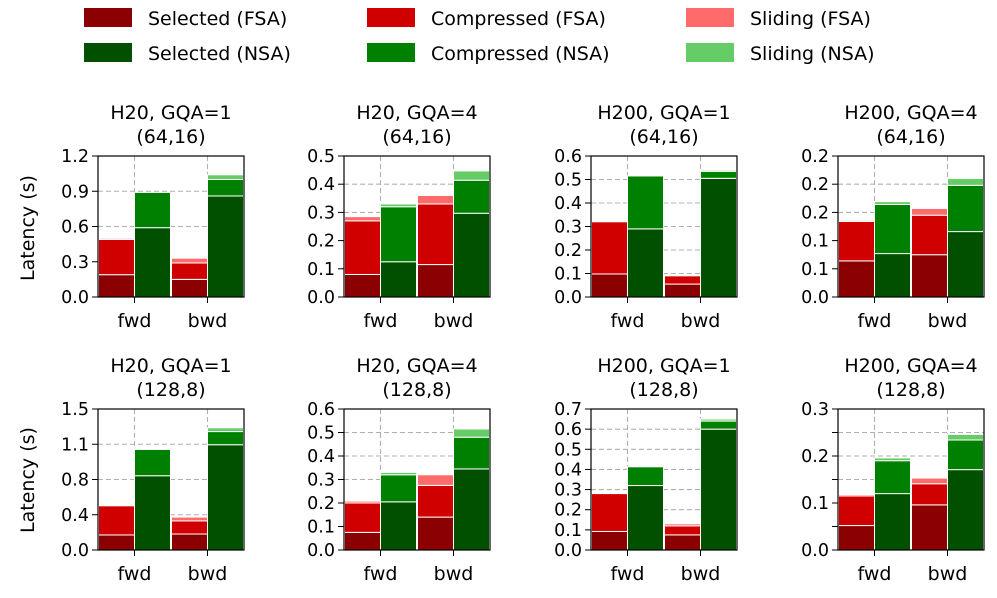 The width and height of the screenshot is (997, 598). What do you see at coordinates (416, 366) in the screenshot?
I see `panel-title: H20, GQA=4` at bounding box center [416, 366].